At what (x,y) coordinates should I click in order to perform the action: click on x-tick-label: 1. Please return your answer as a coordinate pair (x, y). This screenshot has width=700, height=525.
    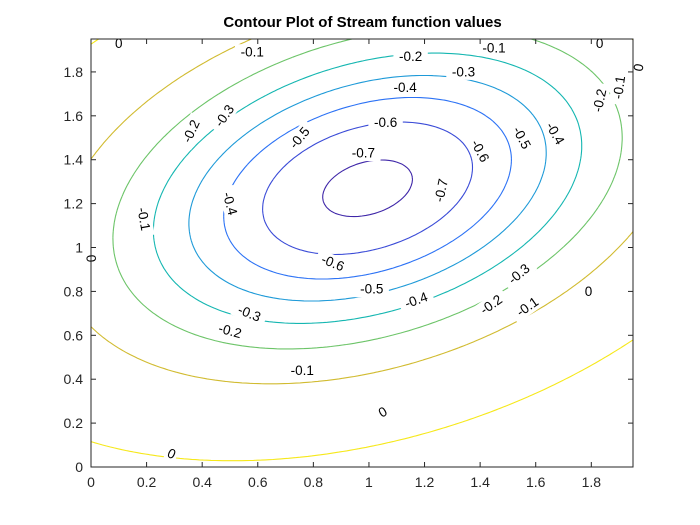
    Looking at the image, I should click on (369, 482).